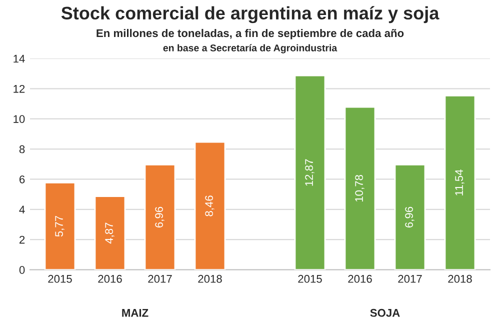 The image size is (500, 325). I want to click on data-label: 11,54, so click(459, 183).